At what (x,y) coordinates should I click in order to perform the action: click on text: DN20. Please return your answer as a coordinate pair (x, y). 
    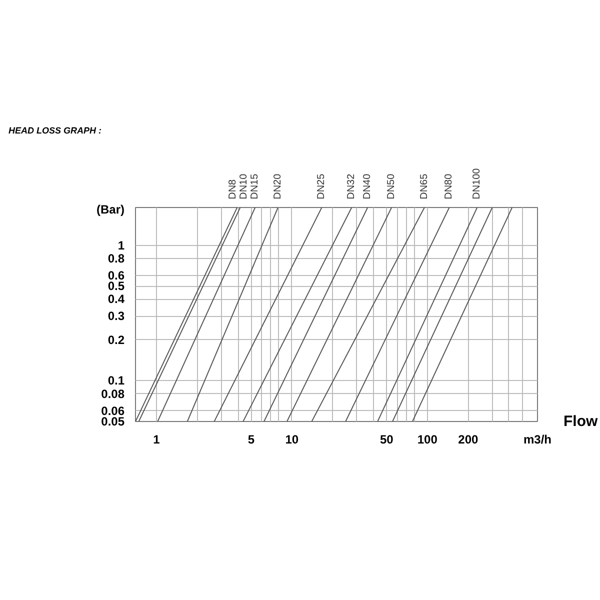
    Looking at the image, I should click on (278, 186).